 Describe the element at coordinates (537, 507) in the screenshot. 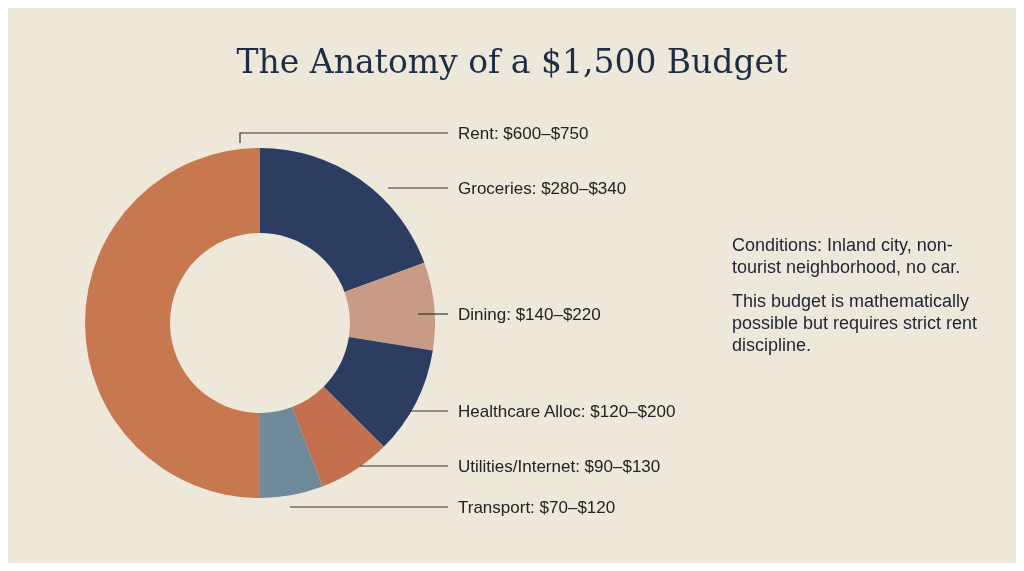

I see `slice-label: Transport: $70–$120` at that location.